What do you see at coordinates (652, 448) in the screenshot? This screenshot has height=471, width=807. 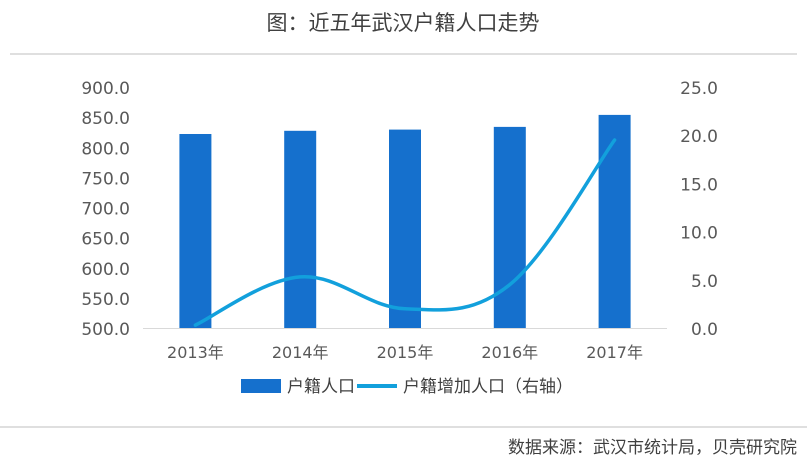 I see `source-note: 数据来源：武汉市统计局，贝壳研究院` at bounding box center [652, 448].